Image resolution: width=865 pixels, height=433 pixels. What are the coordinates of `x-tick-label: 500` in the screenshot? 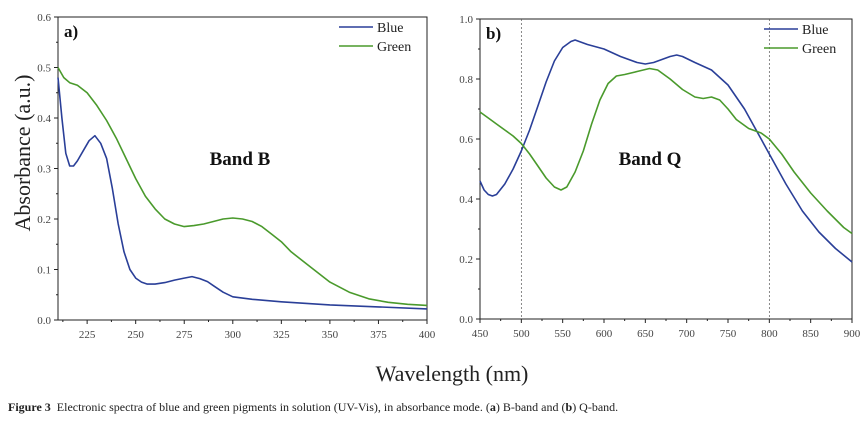 It's located at (521, 334).